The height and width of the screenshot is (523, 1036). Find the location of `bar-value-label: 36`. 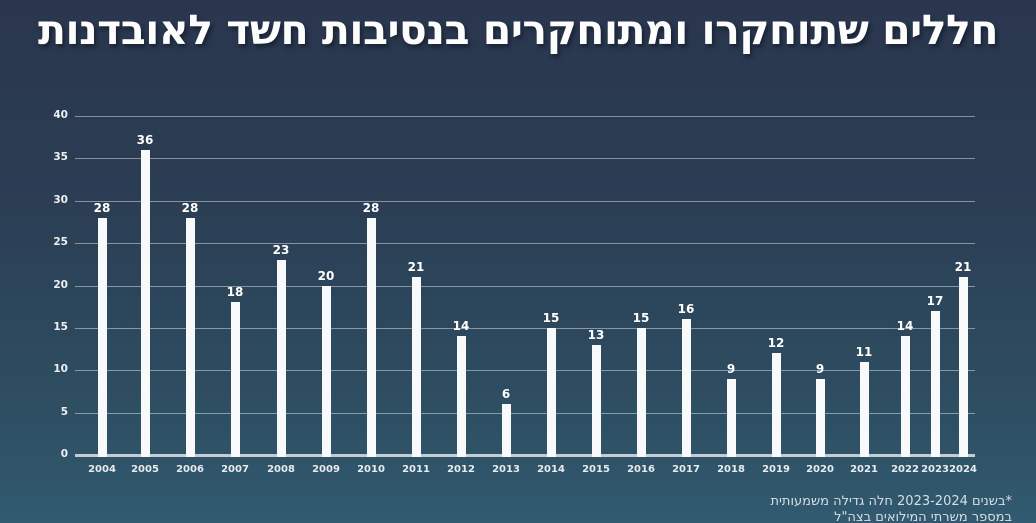

bar-value-label: 36 is located at coordinates (145, 139).